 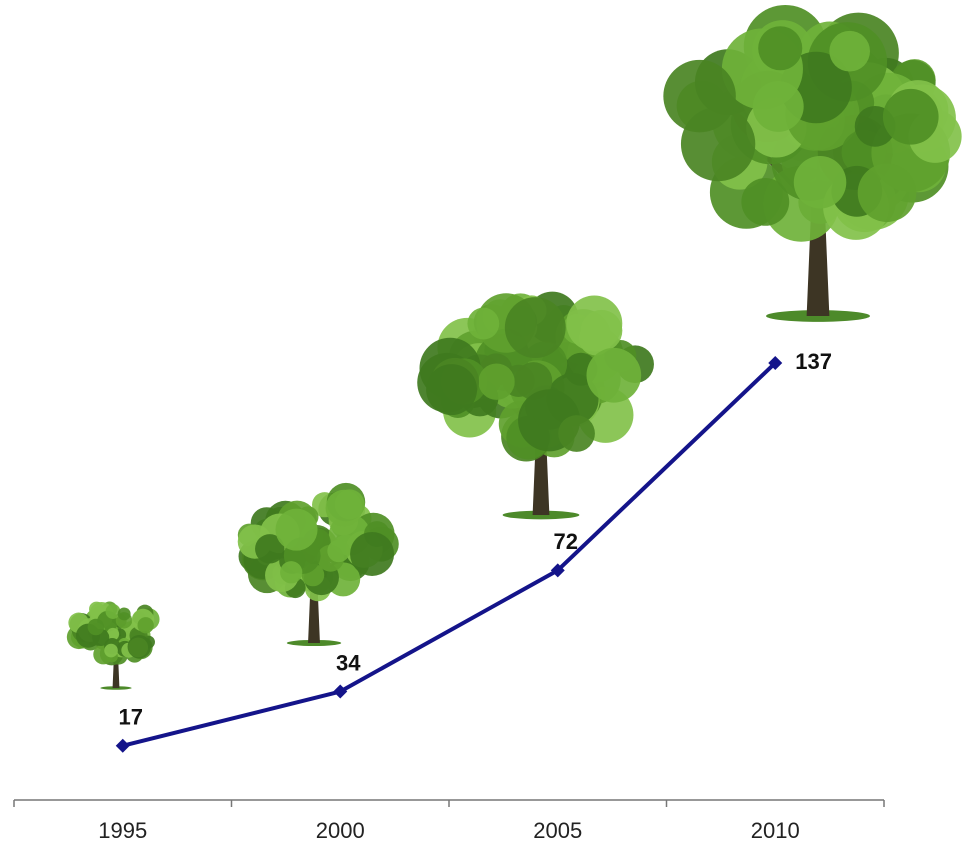 I want to click on x-tick-label: 1995, so click(x=122, y=830).